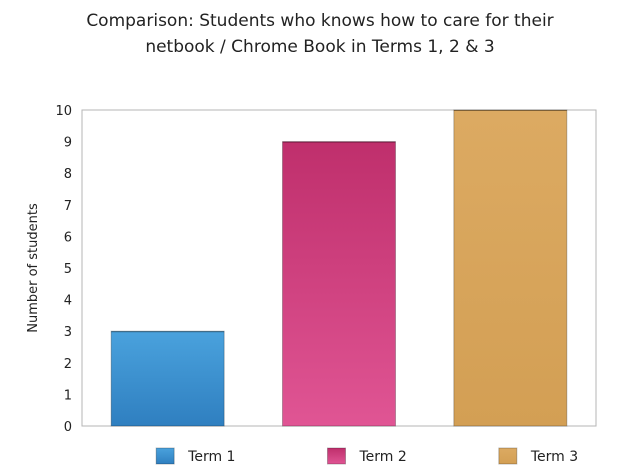 Image resolution: width=640 pixels, height=476 pixels. What do you see at coordinates (68, 332) in the screenshot?
I see `y-tick-label: 3` at bounding box center [68, 332].